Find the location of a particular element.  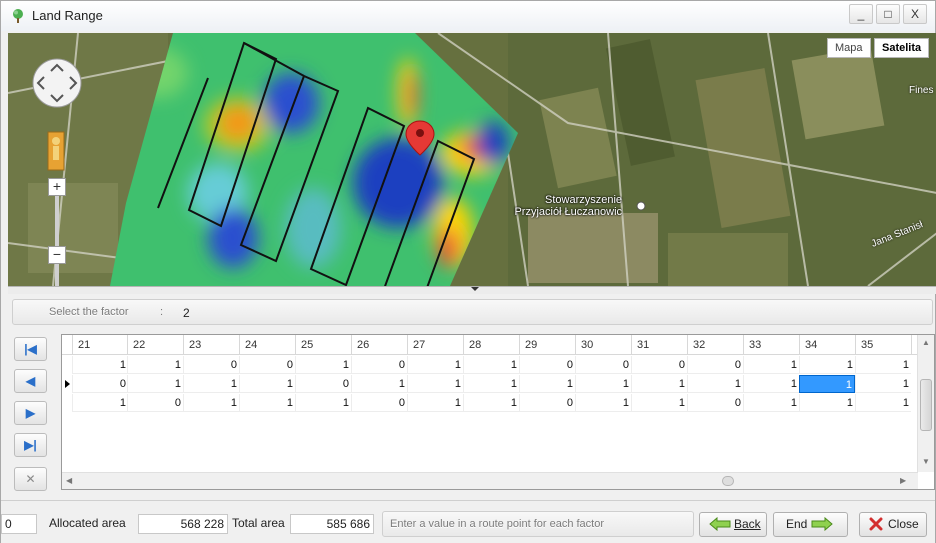

column-header: 30 is located at coordinates (603, 345).